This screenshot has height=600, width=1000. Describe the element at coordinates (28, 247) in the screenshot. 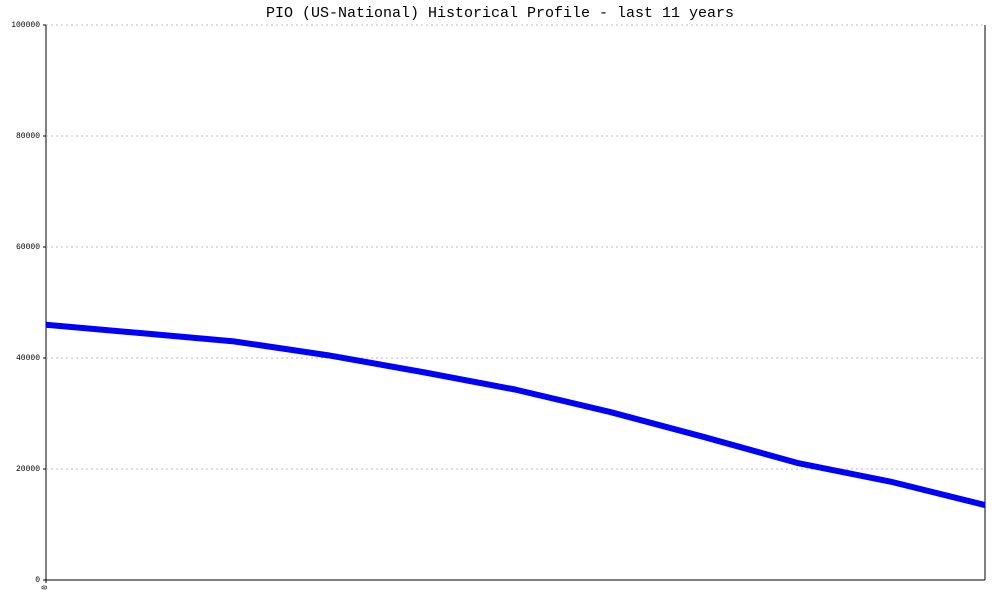

I see `y-tick-label: 60000` at that location.